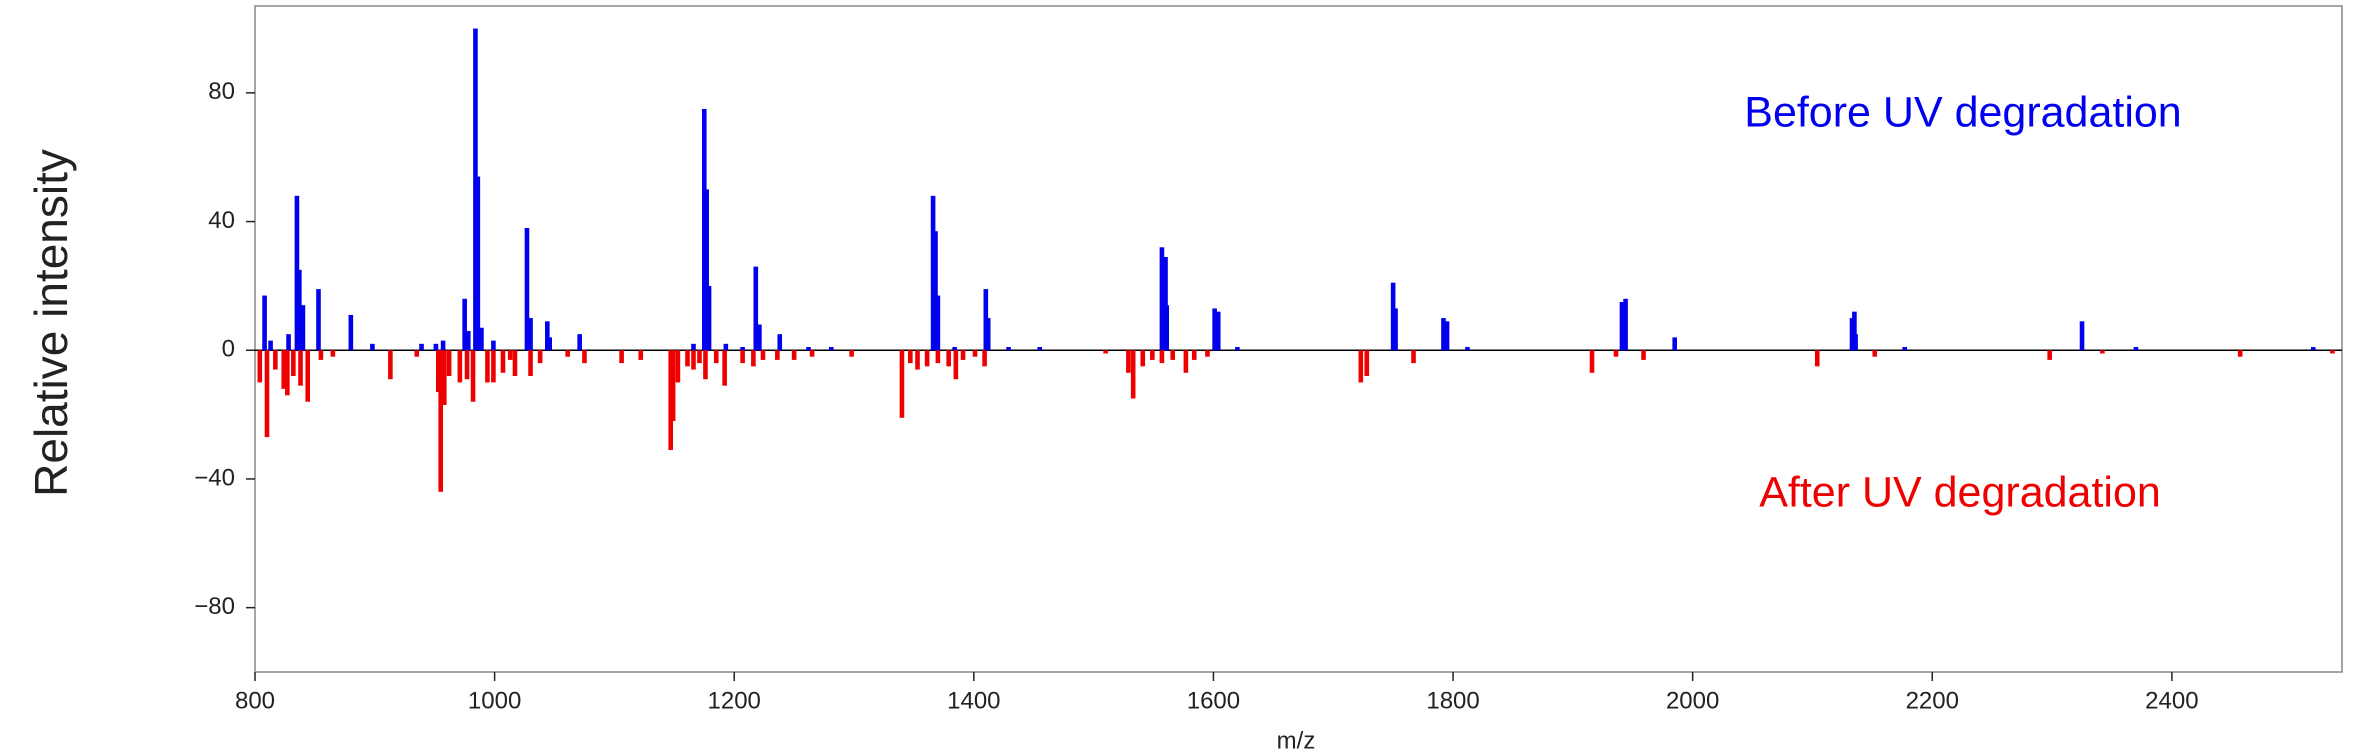  Describe the element at coordinates (51, 323) in the screenshot. I see `y-axis-label: Relative intensity` at that location.